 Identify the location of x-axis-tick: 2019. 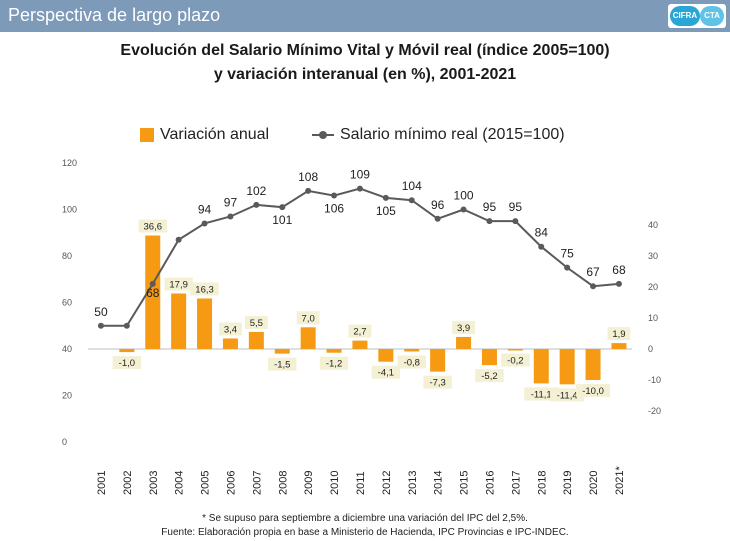
(568, 483).